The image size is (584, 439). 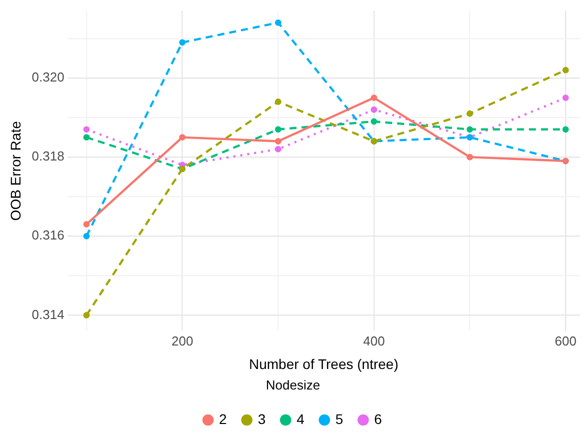 What do you see at coordinates (374, 340) in the screenshot?
I see `x-tick-label: 400` at bounding box center [374, 340].